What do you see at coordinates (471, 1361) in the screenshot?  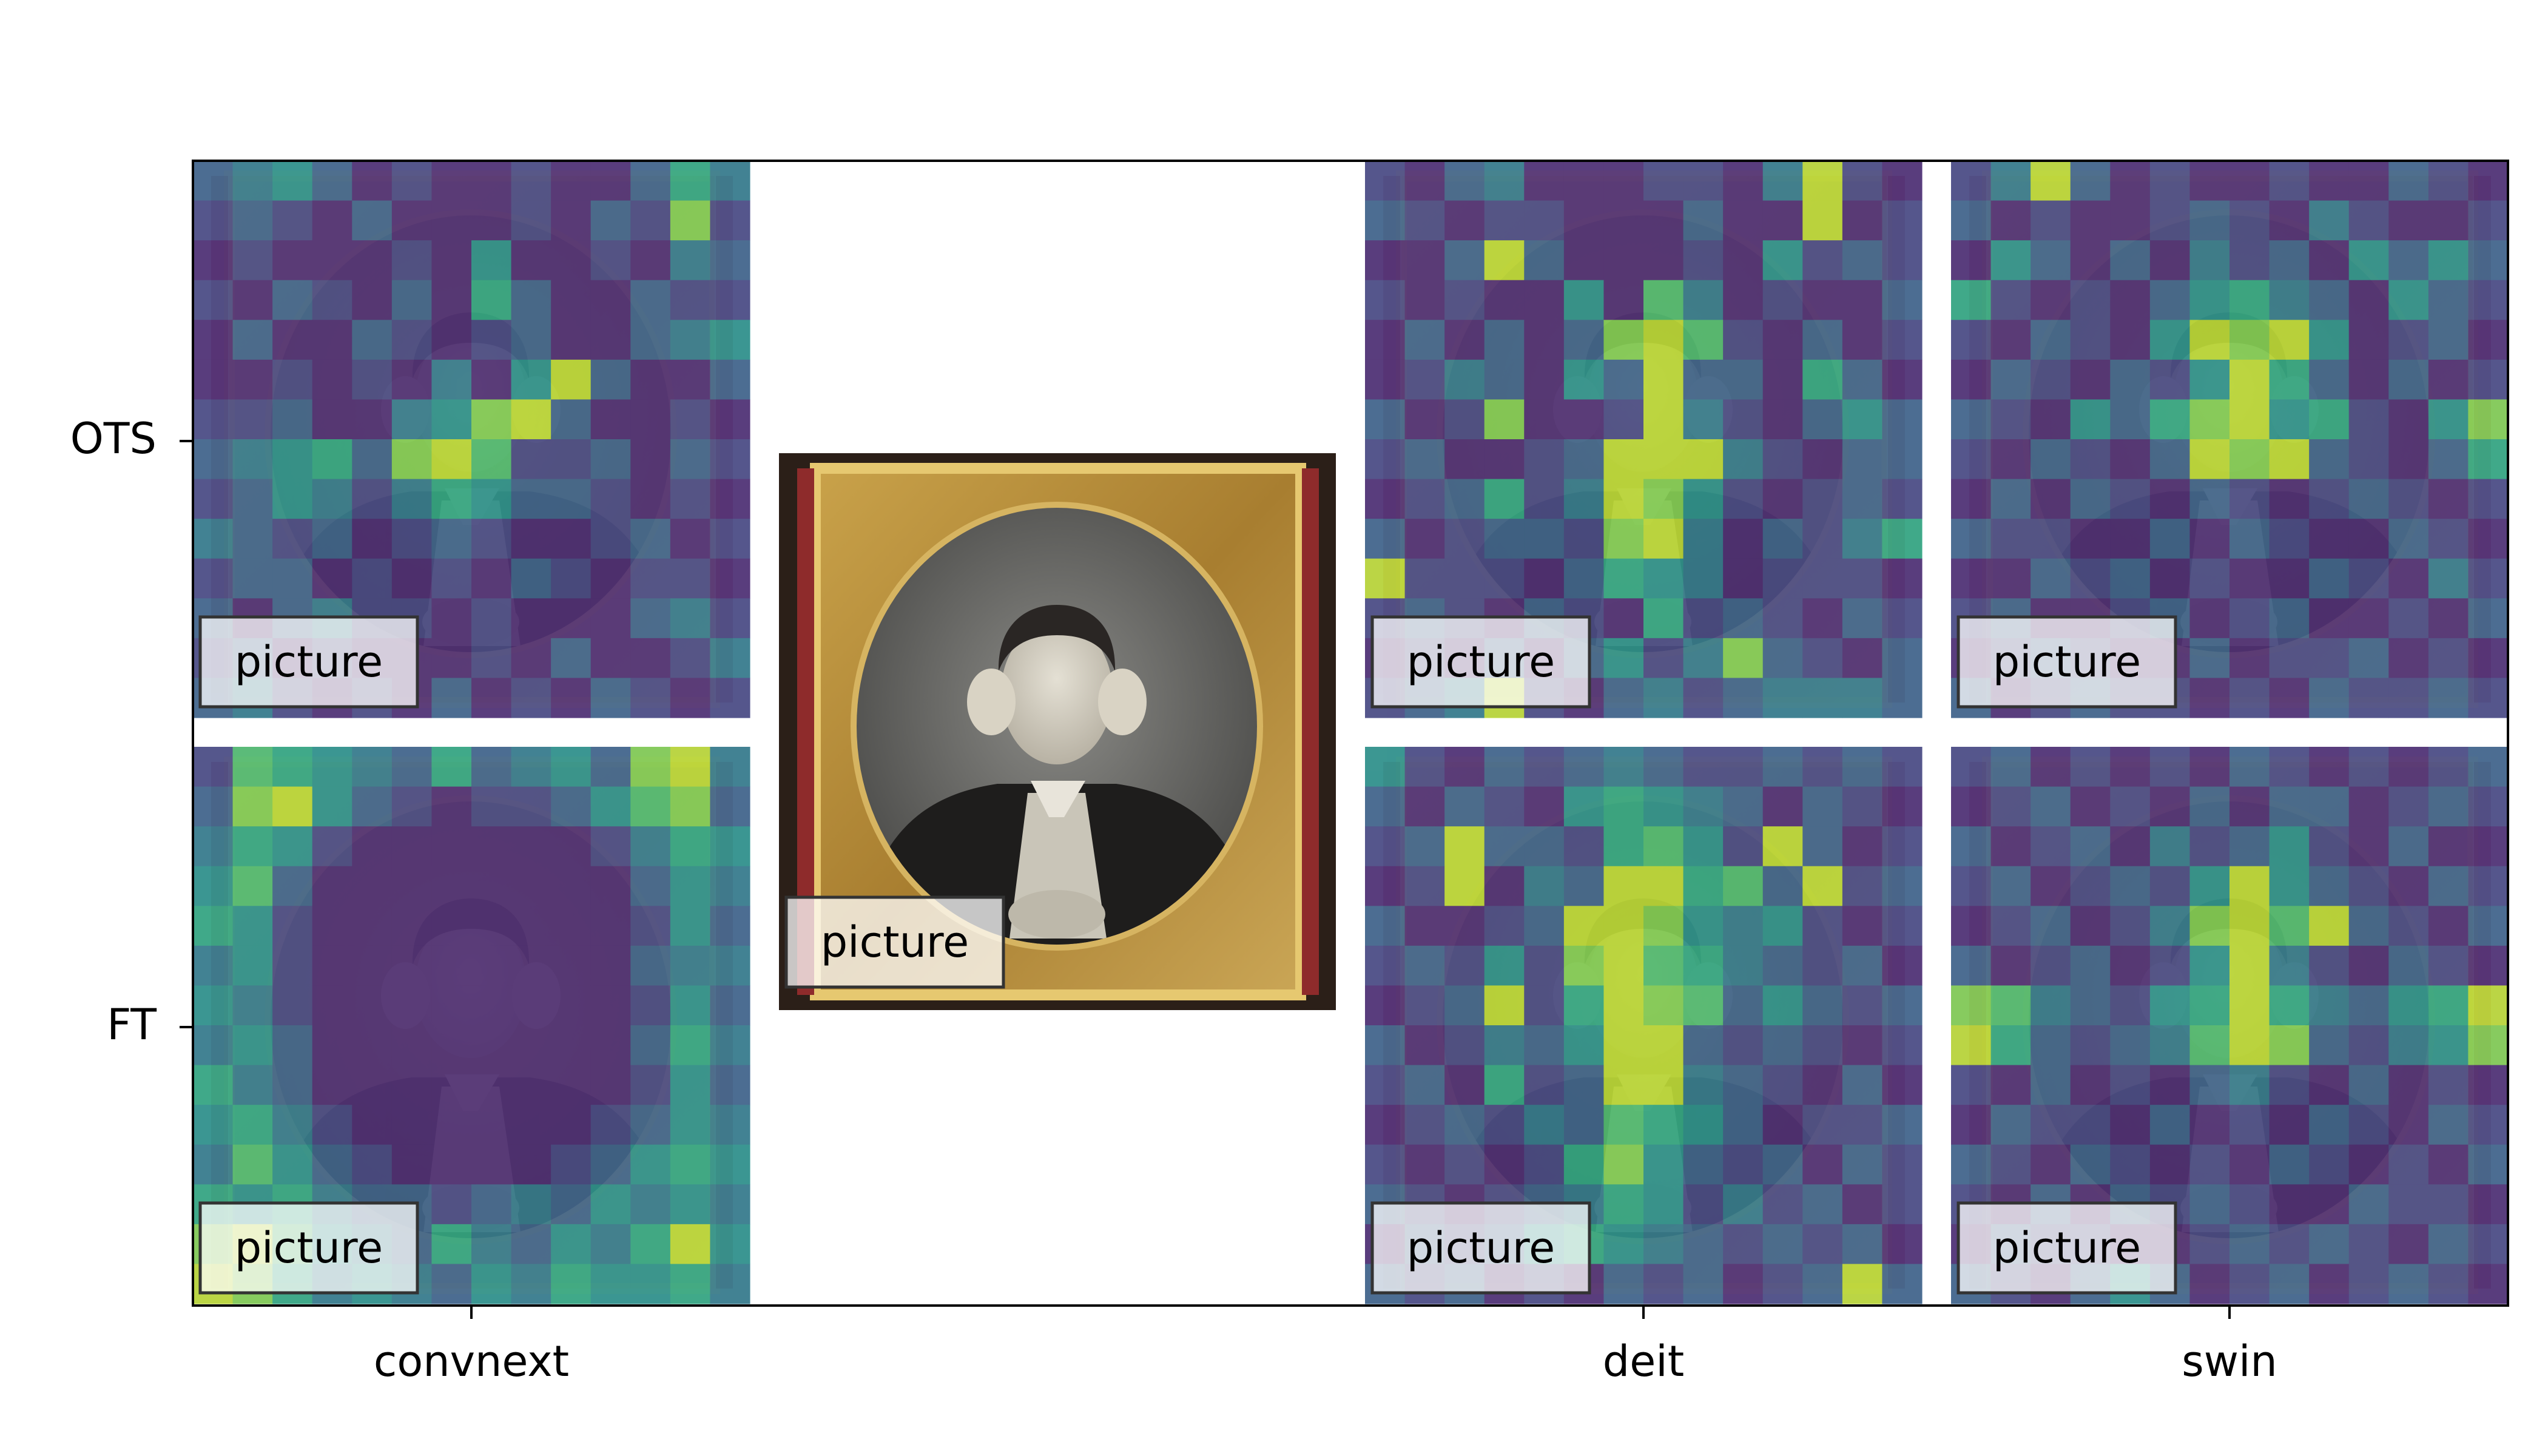 I see `x-tick-label-convnext: convnext` at bounding box center [471, 1361].